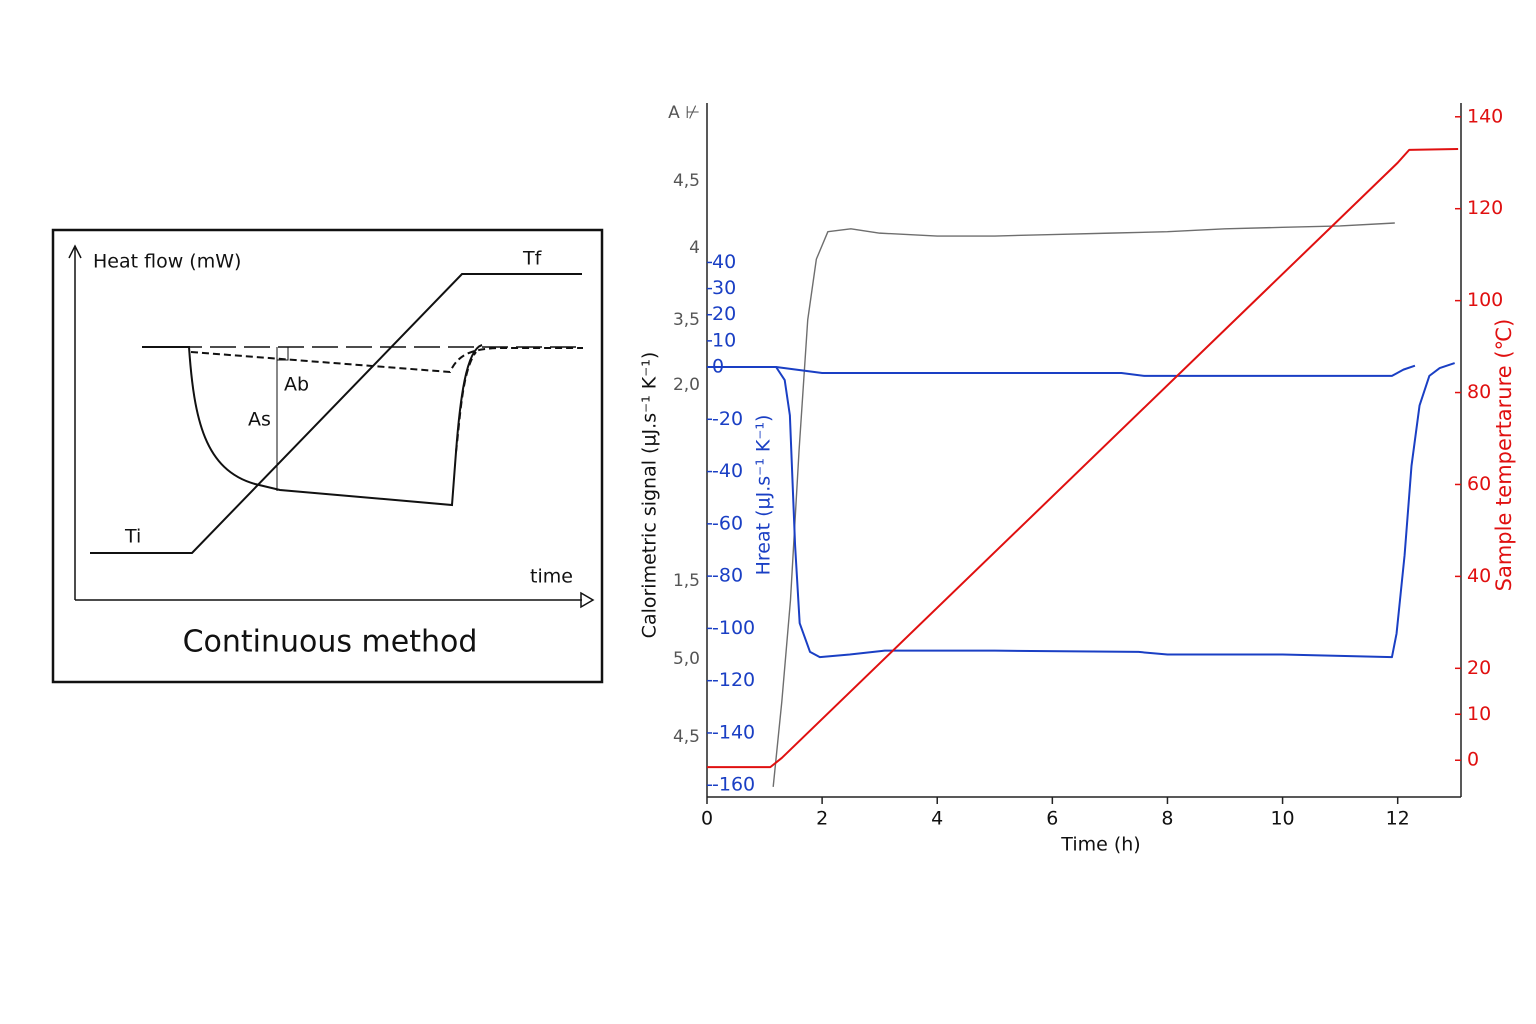 The image size is (1536, 1024). Describe the element at coordinates (727, 471) in the screenshot. I see `y3-tick-label: -40` at that location.